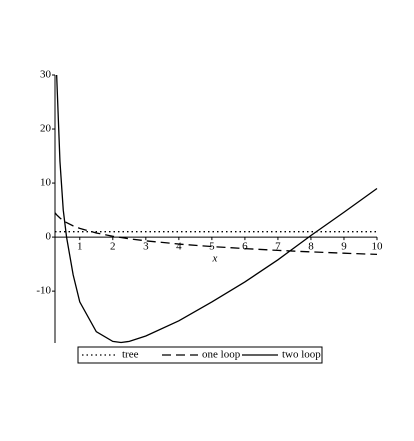  What do you see at coordinates (200, 355) in the screenshot?
I see `legend-box` at bounding box center [200, 355].